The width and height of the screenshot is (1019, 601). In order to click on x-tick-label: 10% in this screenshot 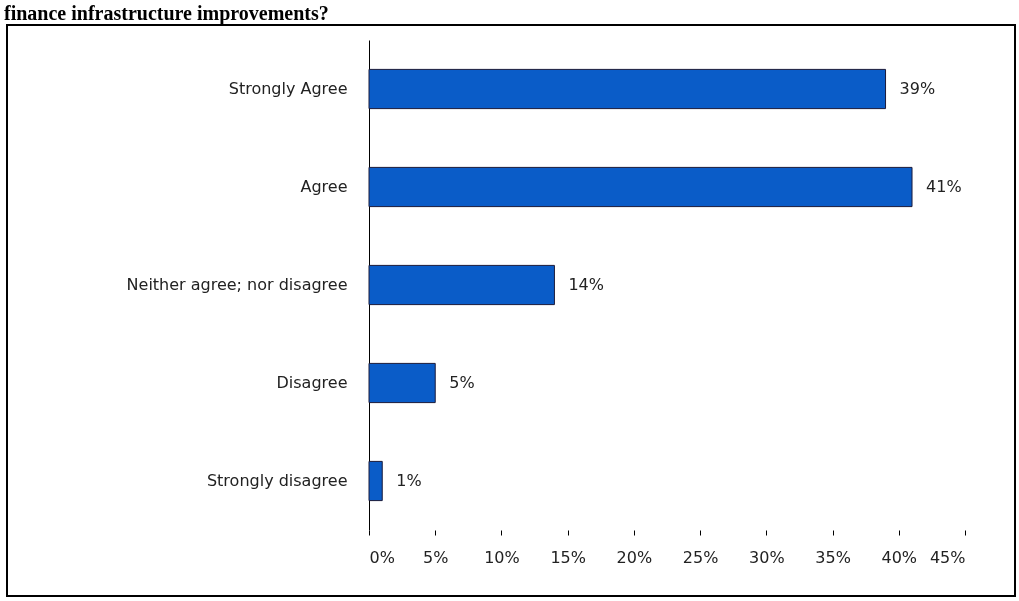, I will do `click(502, 557)`.